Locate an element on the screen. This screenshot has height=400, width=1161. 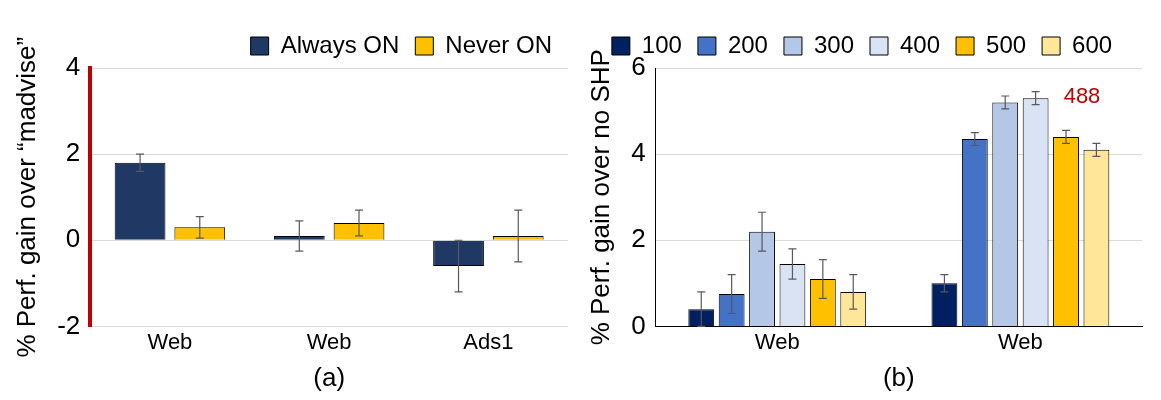
legend-label: 500 is located at coordinates (1006, 44).